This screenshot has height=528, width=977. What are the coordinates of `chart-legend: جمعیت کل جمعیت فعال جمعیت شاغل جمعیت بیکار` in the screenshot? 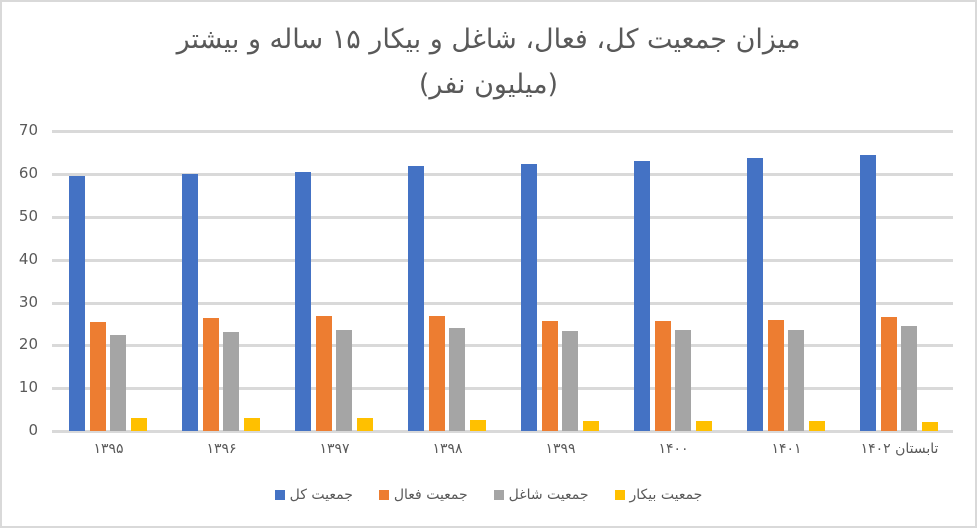 It's located at (488, 495).